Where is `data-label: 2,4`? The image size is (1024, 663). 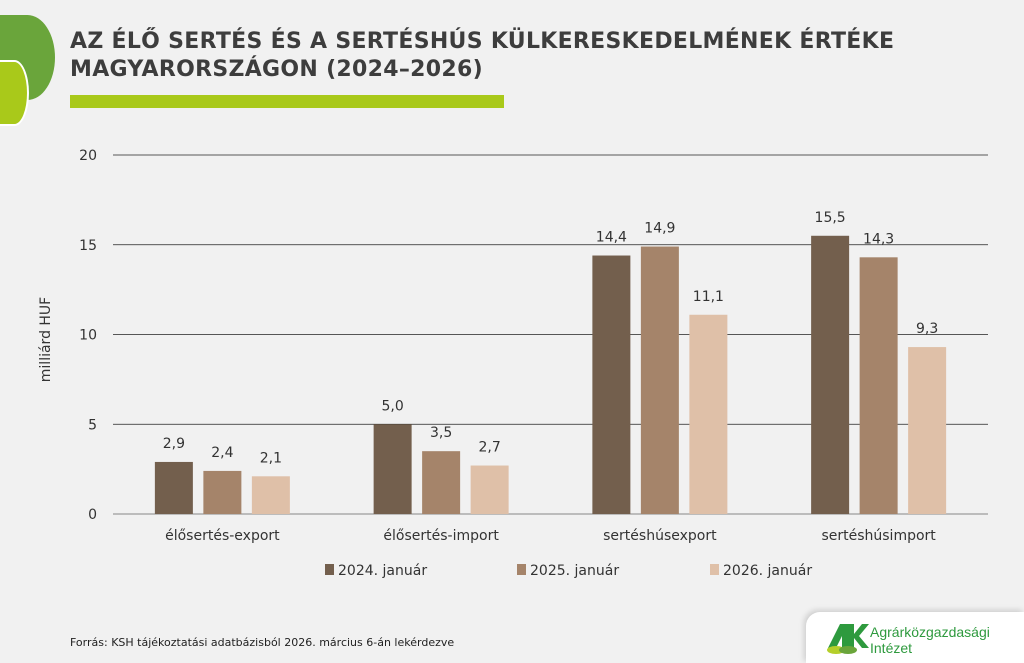 data-label: 2,4 is located at coordinates (222, 453).